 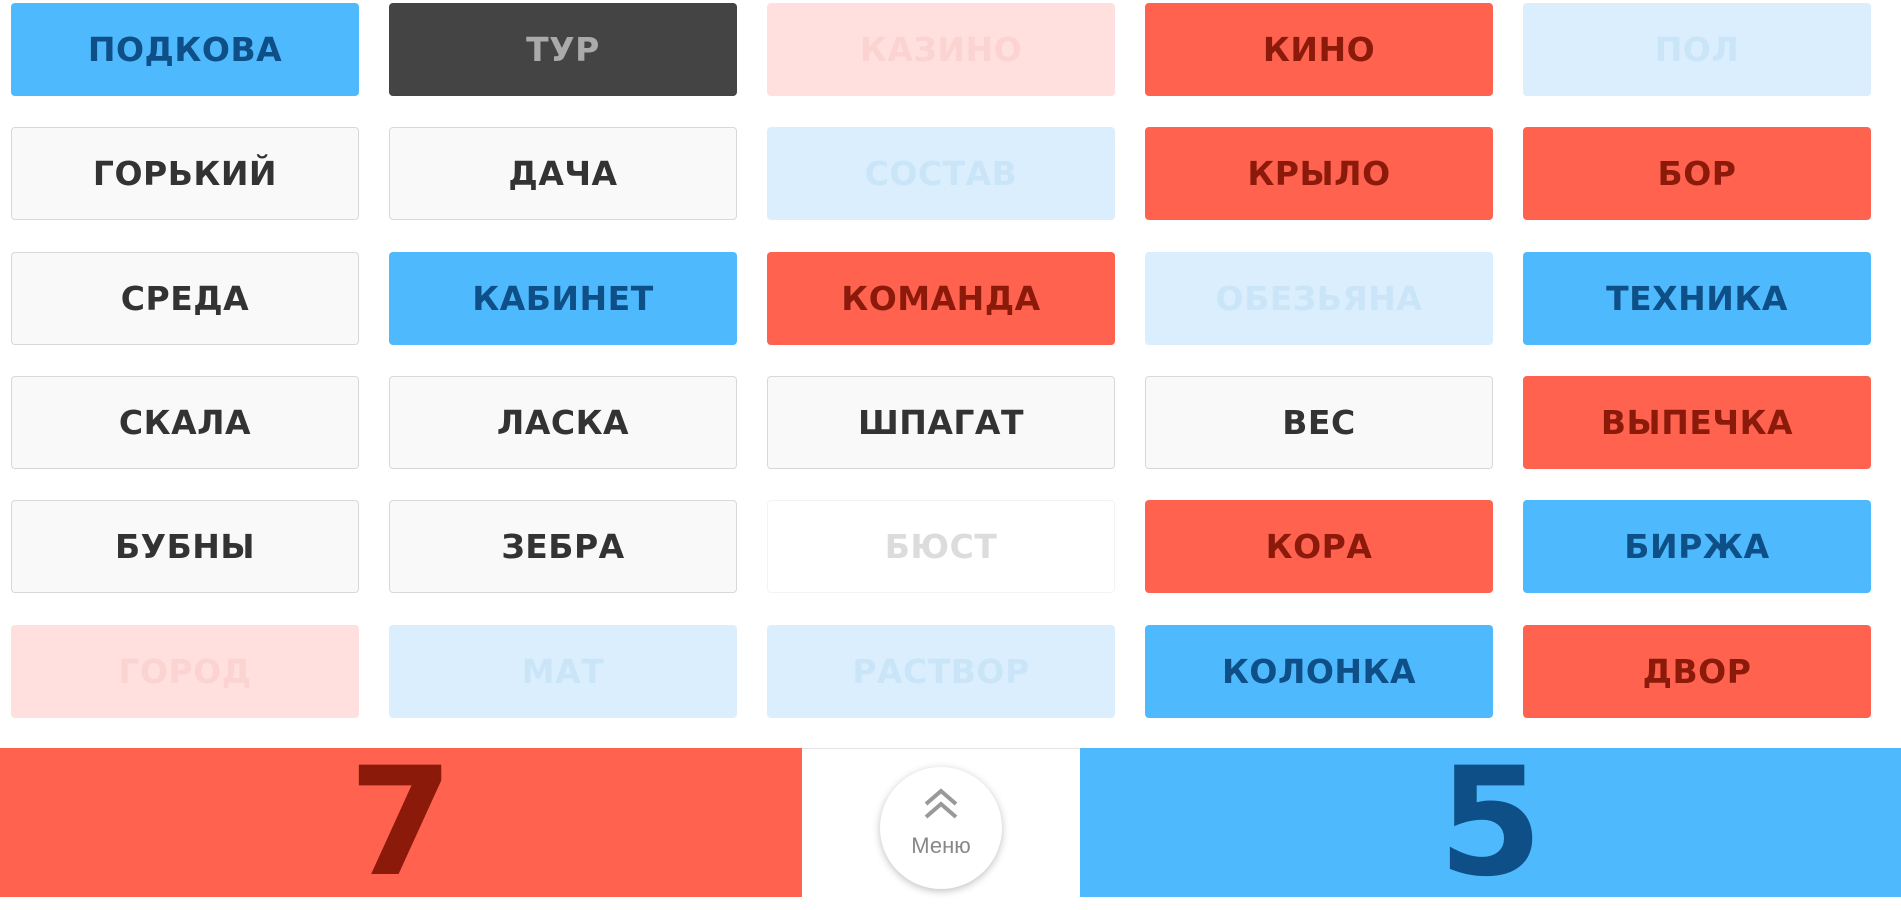 What do you see at coordinates (1697, 174) in the screenshot?
I see `word-card: БОР` at bounding box center [1697, 174].